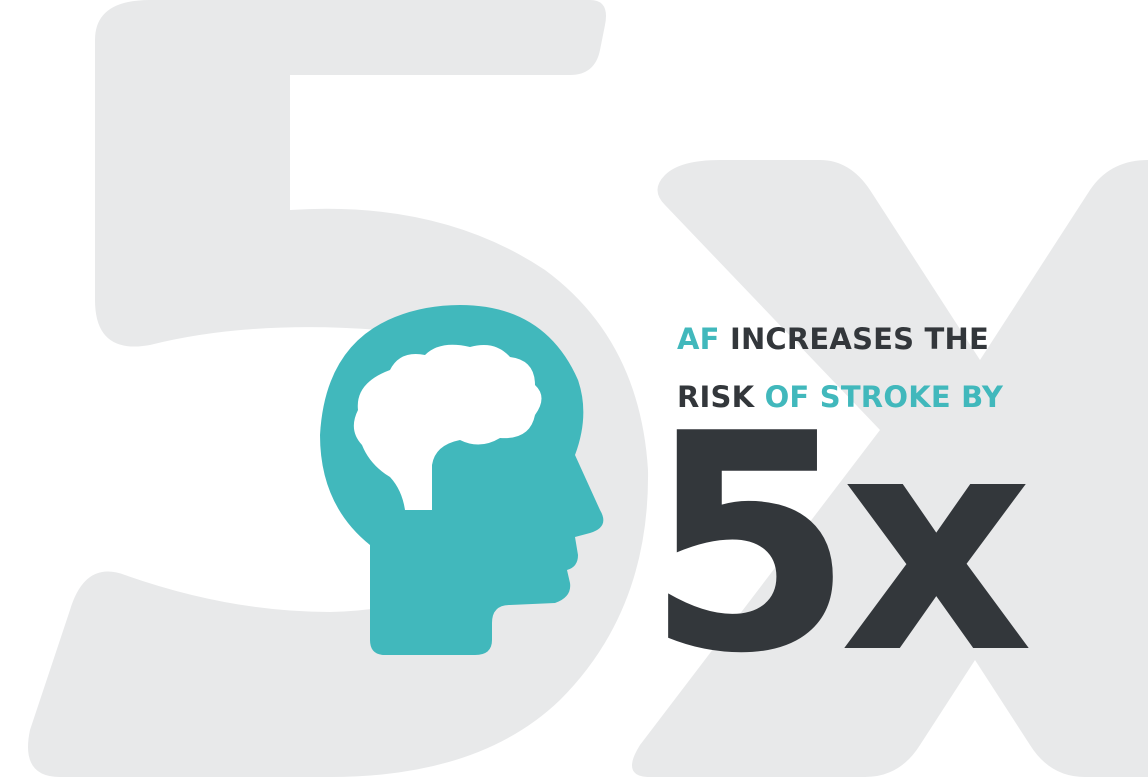  Describe the element at coordinates (854, 339) in the screenshot. I see `headline-increases-the: INCREASES THE` at that location.